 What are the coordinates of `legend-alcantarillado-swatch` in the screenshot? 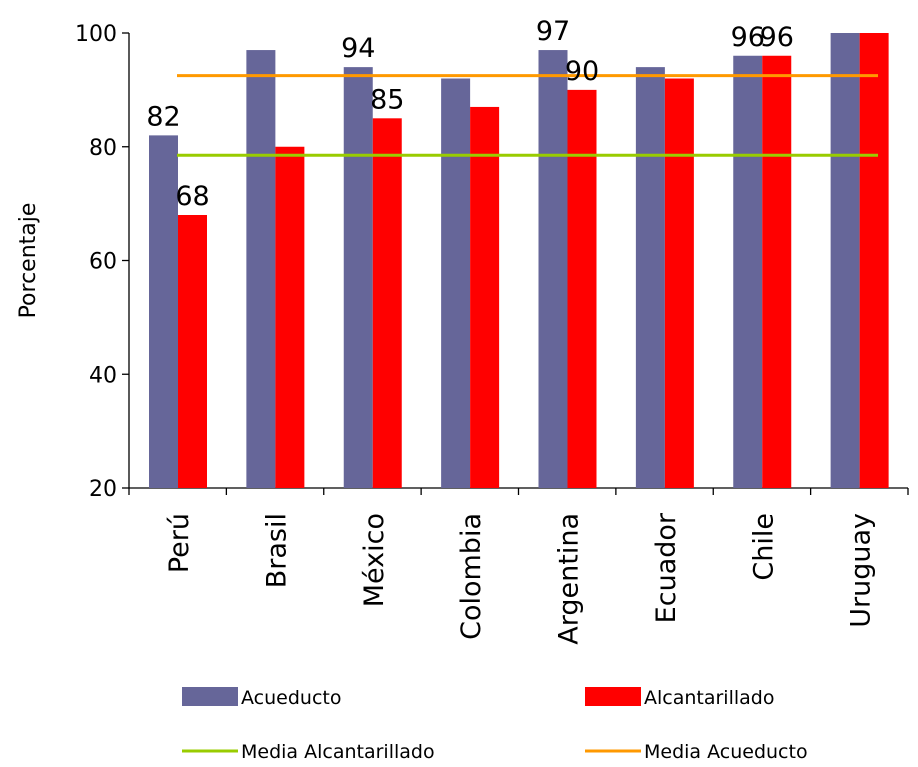 It's located at (613, 696).